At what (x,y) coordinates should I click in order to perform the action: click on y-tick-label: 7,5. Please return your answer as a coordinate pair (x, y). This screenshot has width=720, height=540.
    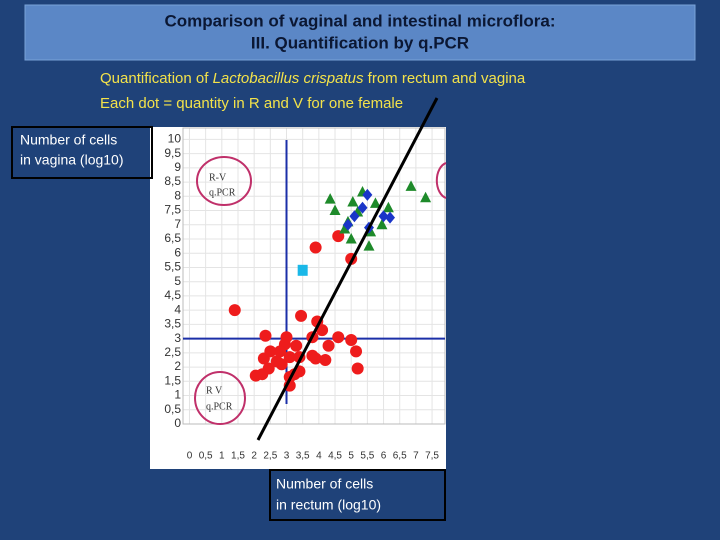
    Looking at the image, I should click on (172, 210).